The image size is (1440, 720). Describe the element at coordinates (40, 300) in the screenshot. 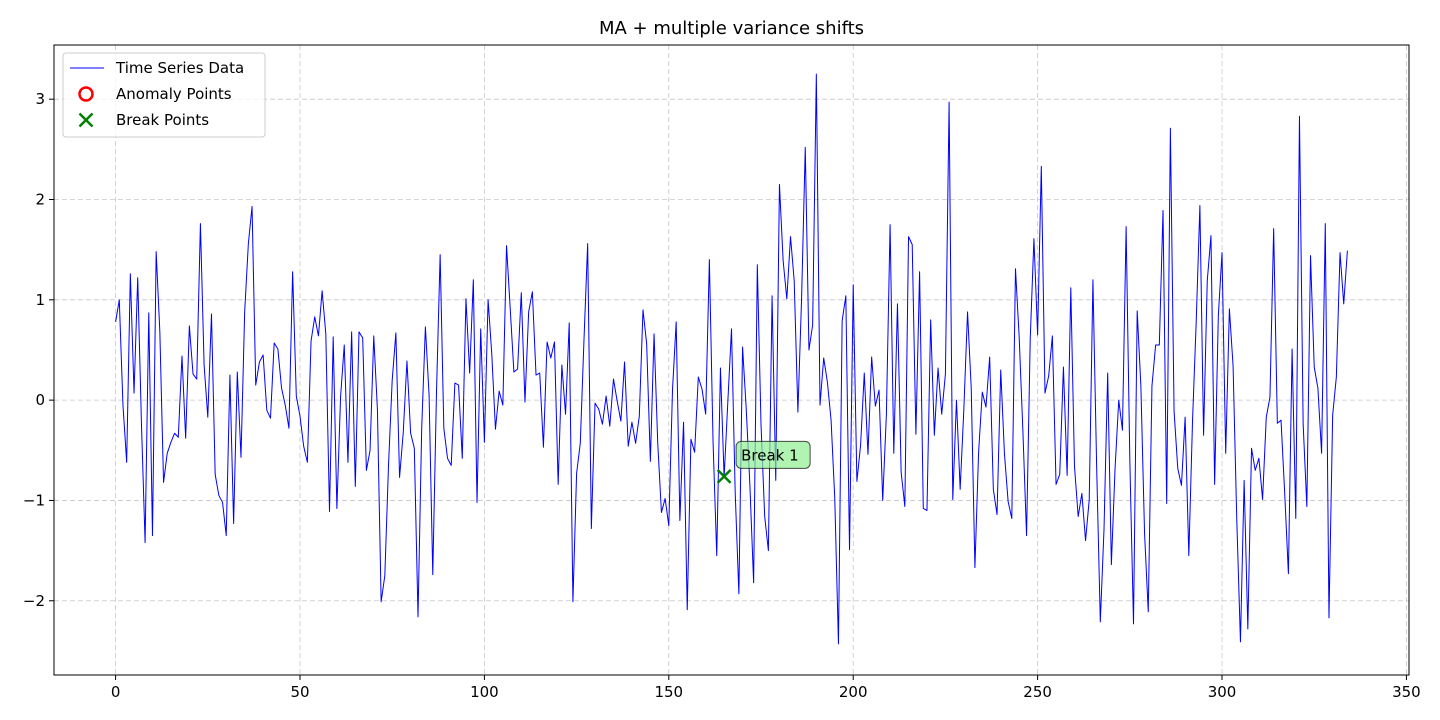

I see `y-tick-label: 1` at that location.